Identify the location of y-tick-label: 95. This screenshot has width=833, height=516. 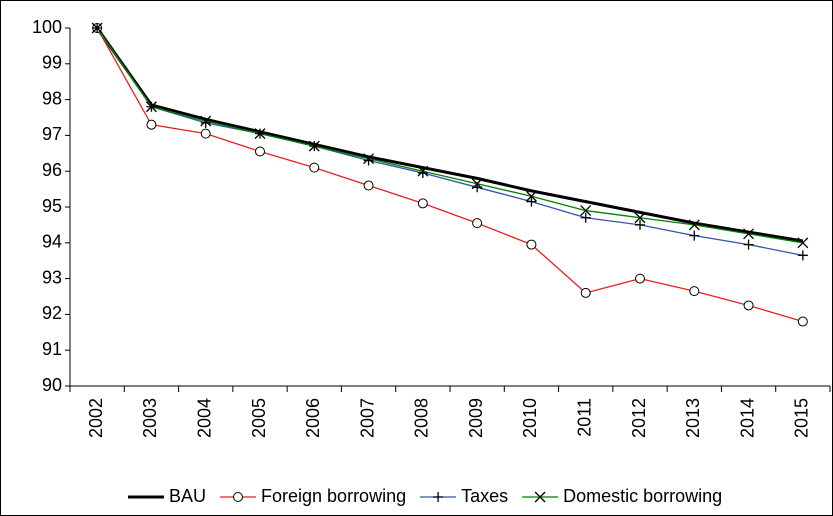
(52, 206).